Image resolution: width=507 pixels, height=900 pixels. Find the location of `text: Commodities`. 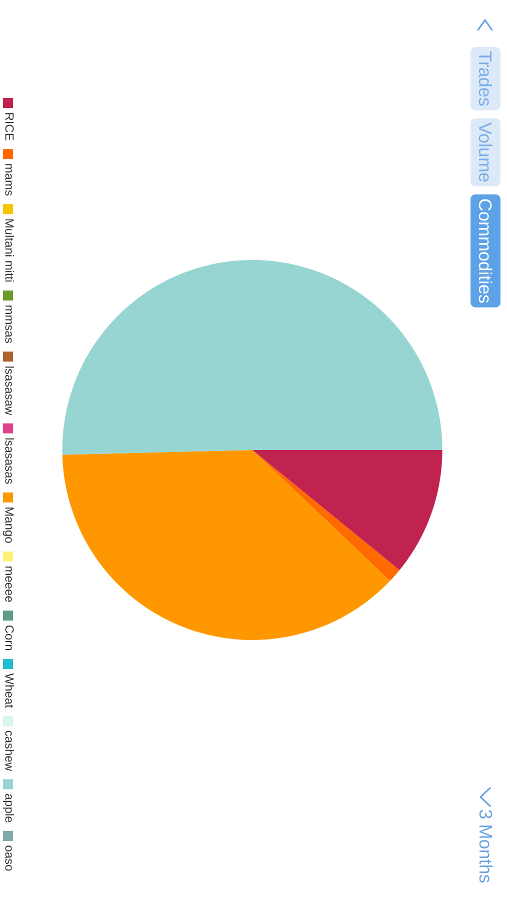

text: Commodities is located at coordinates (485, 251).